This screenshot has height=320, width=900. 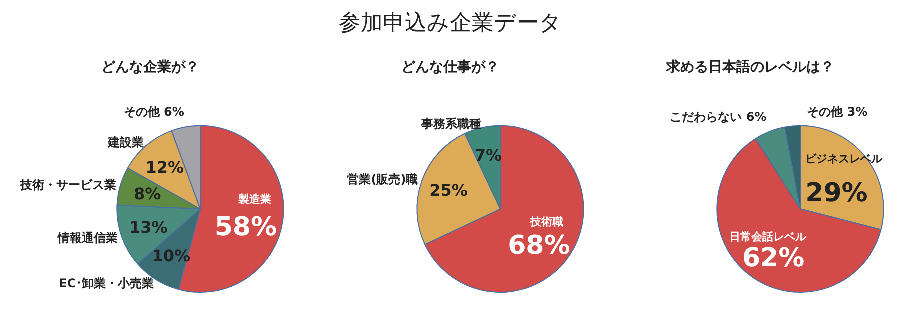 What do you see at coordinates (255, 199) in the screenshot?
I see `slice-label: 製造業` at bounding box center [255, 199].